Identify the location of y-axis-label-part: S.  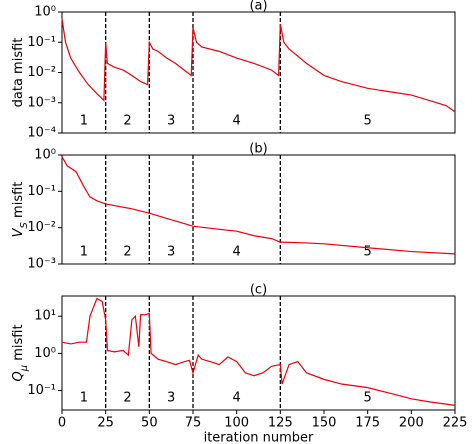
(24, 224).